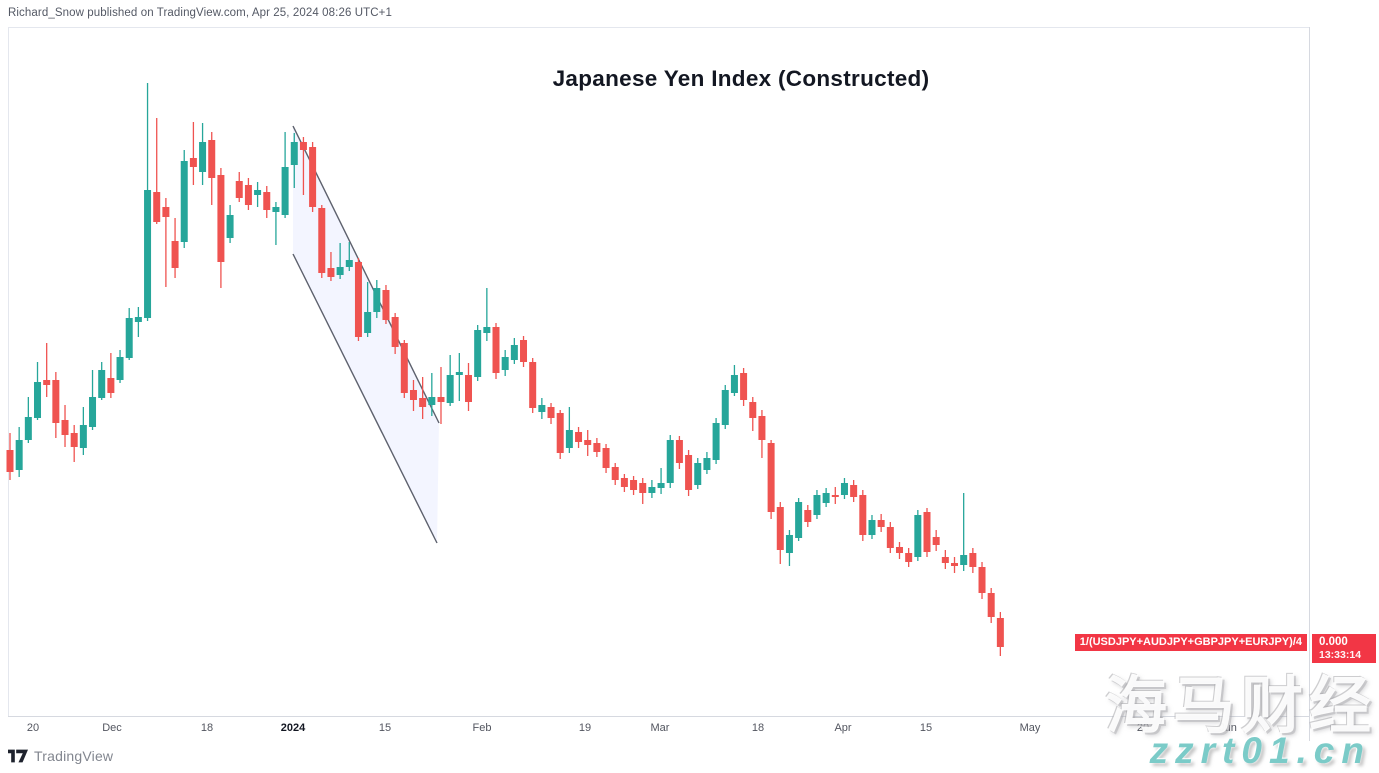 The width and height of the screenshot is (1379, 773). Describe the element at coordinates (1260, 750) in the screenshot. I see `watermark-url: zzrt01.cn` at that location.